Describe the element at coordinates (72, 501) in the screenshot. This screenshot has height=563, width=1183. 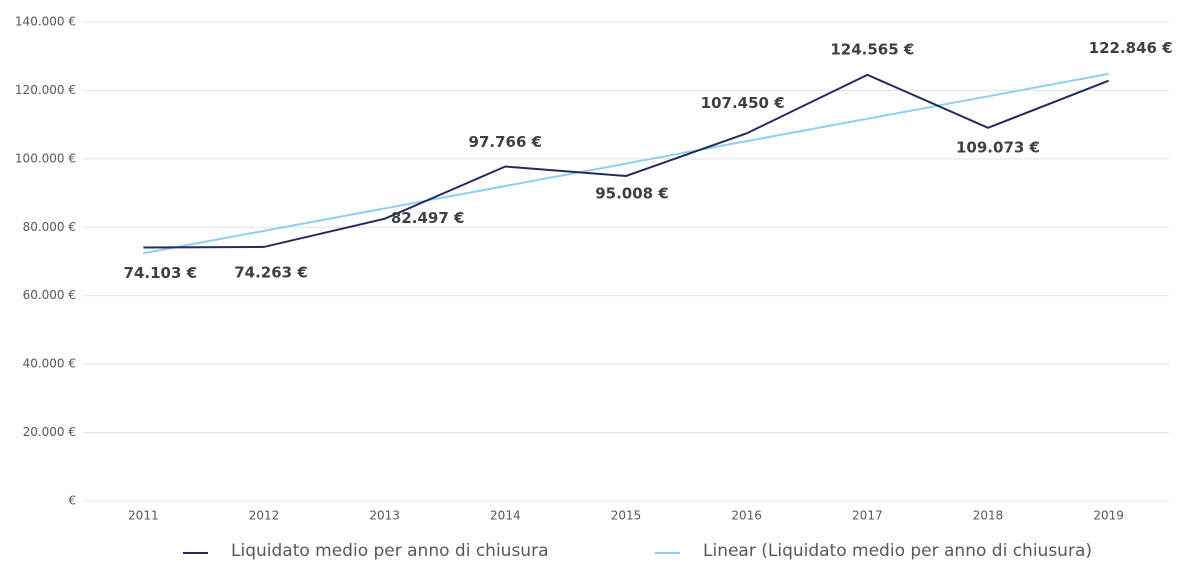
I see `y-tick-label: €` at that location.